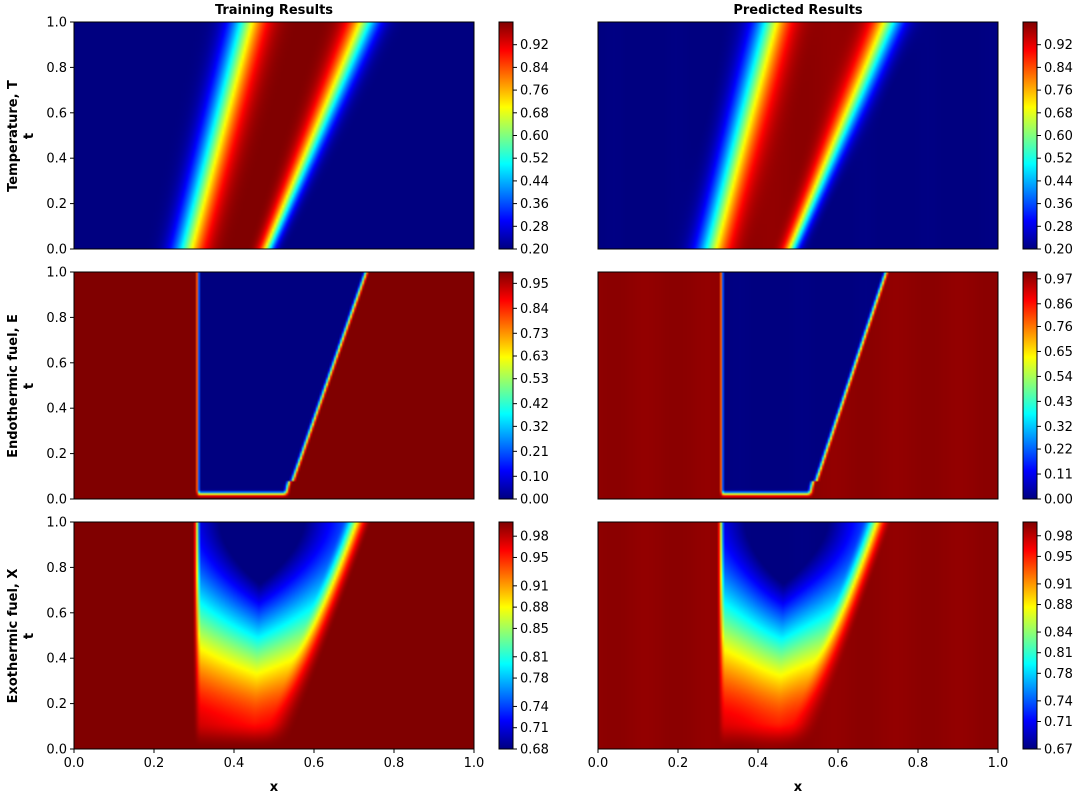  I want to click on colorbar-tick-label: 0.71, so click(1058, 722).